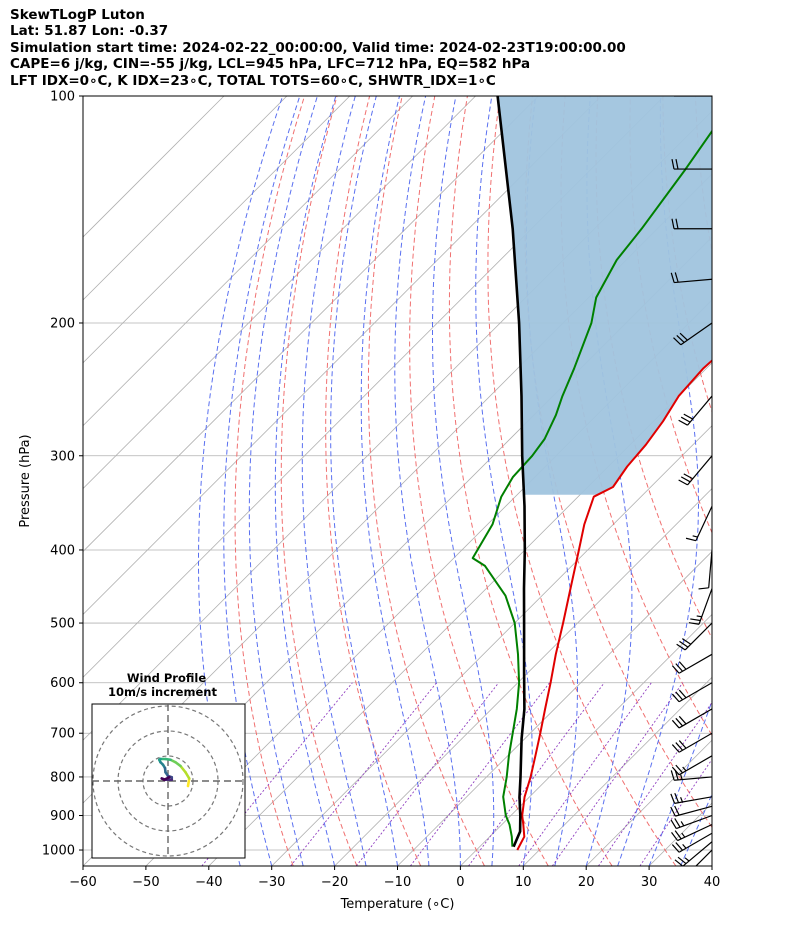 The image size is (794, 937). I want to click on chart-title: SkewTLogP Luton, so click(77, 15).